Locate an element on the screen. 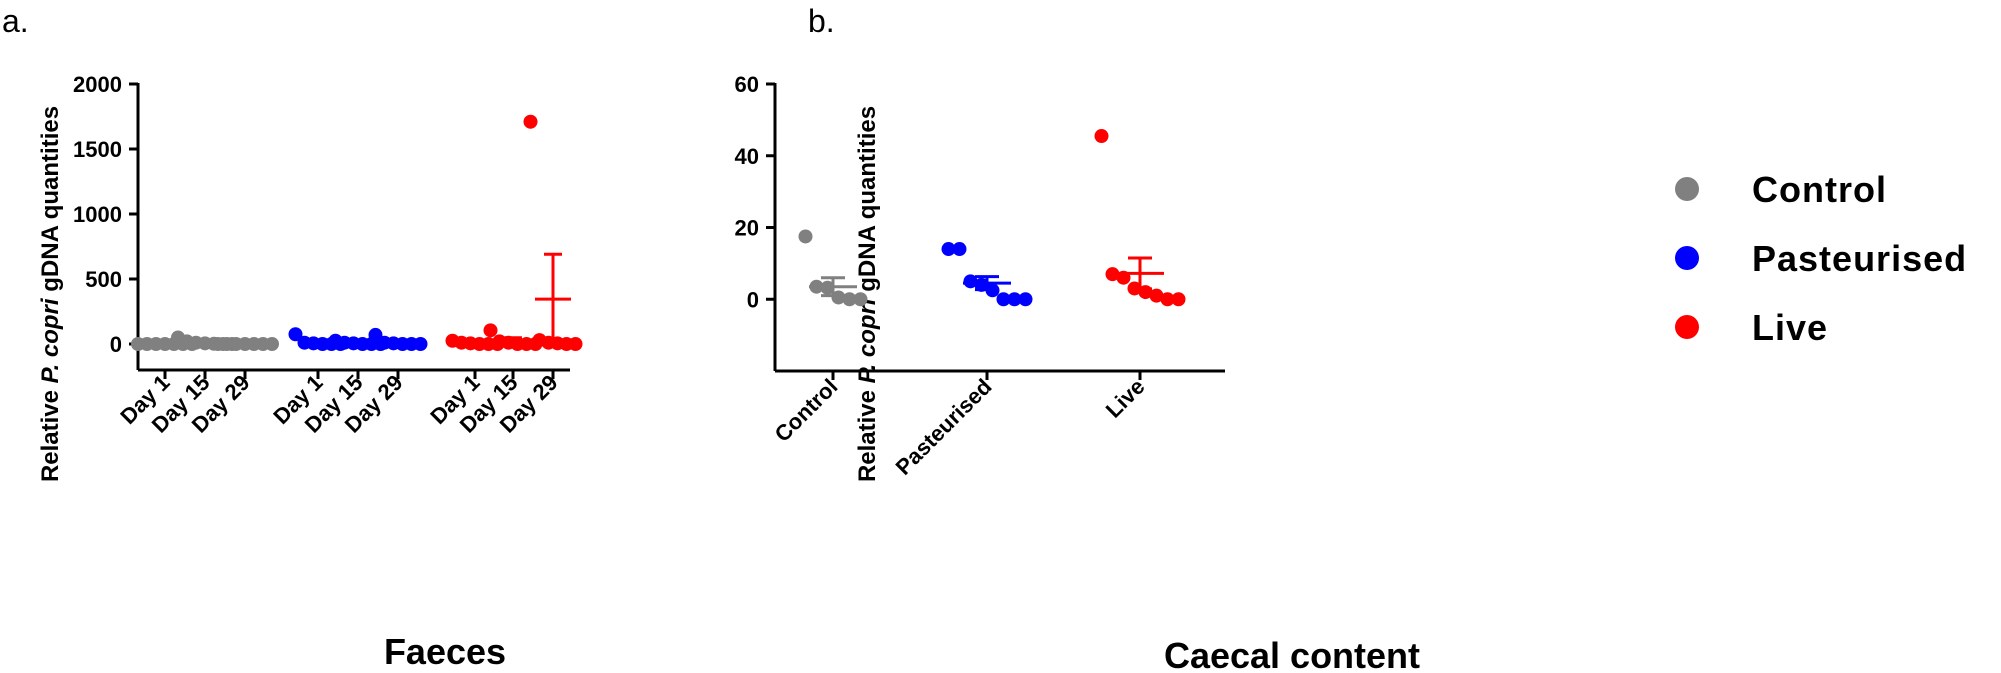 This screenshot has width=2001, height=673. y-tick-label: 2000 is located at coordinates (97, 84).